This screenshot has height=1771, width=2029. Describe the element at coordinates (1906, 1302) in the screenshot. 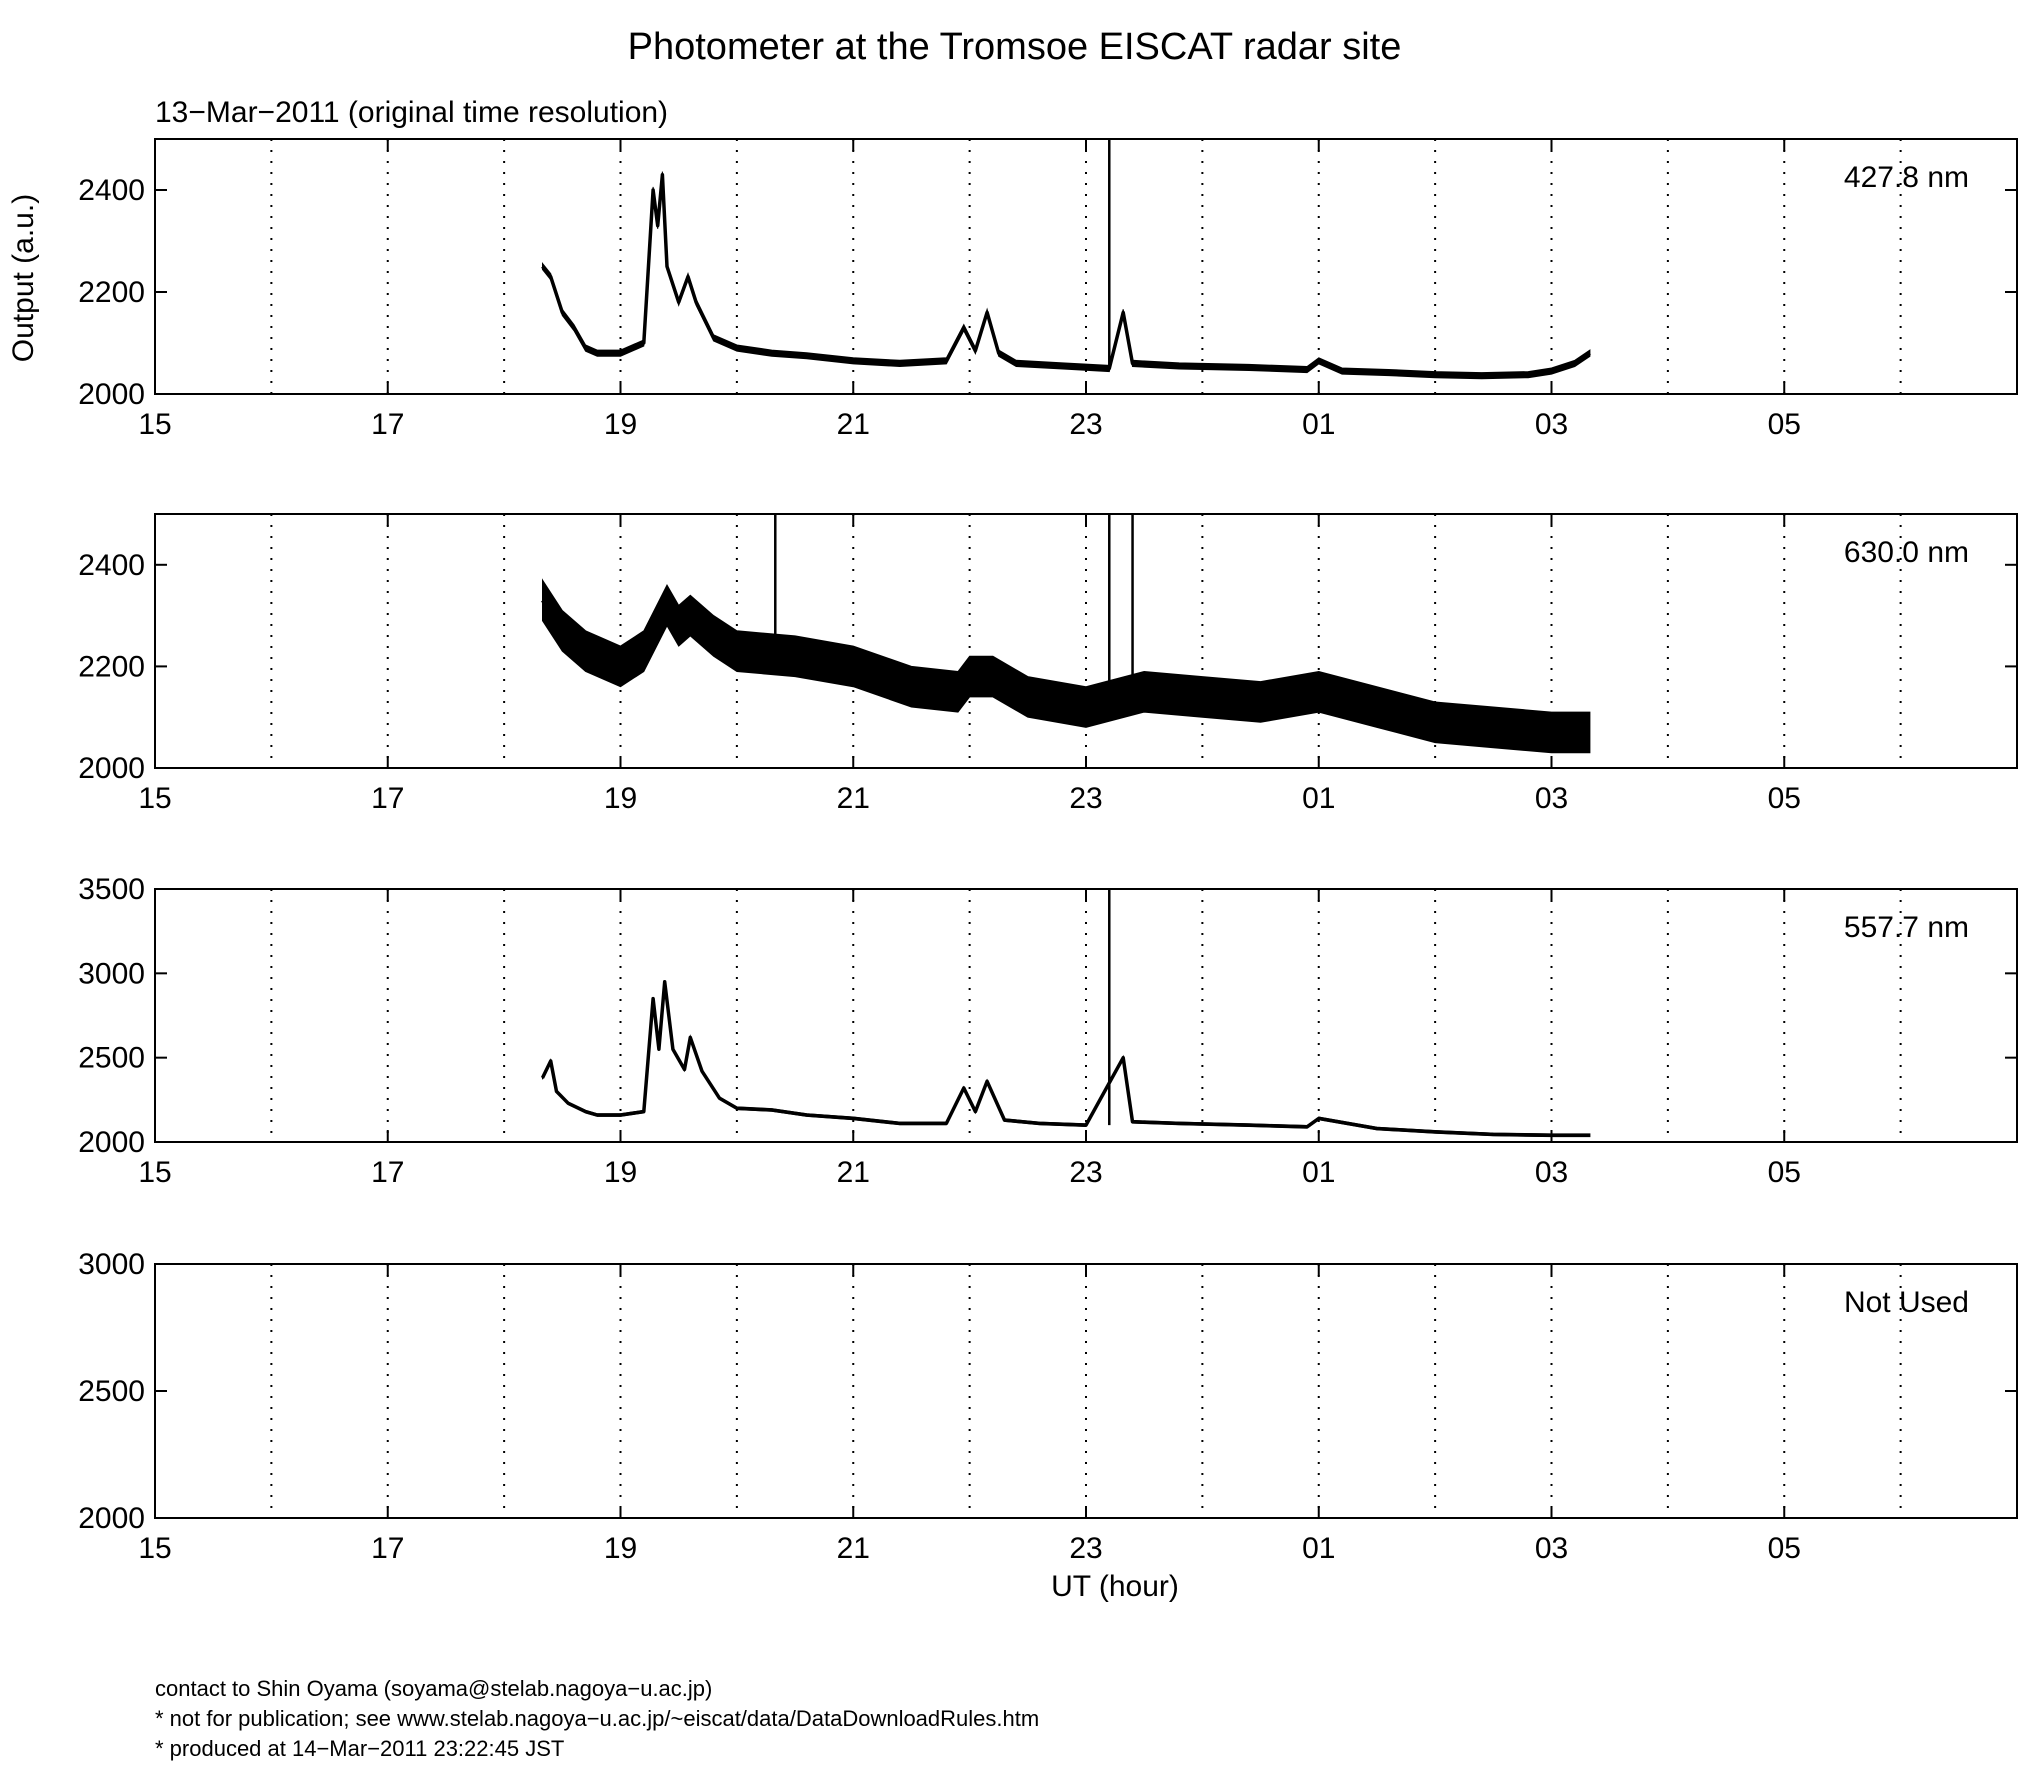

I see `series-label: Not Used` at that location.